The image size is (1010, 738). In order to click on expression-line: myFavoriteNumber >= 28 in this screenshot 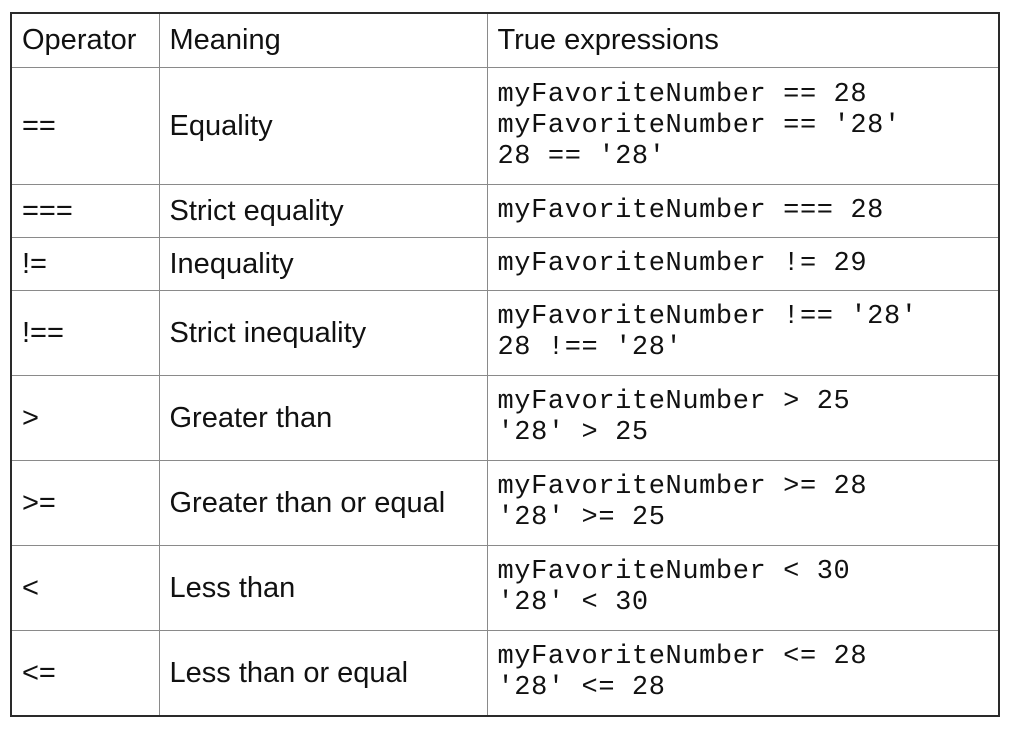, I will do `click(682, 487)`.